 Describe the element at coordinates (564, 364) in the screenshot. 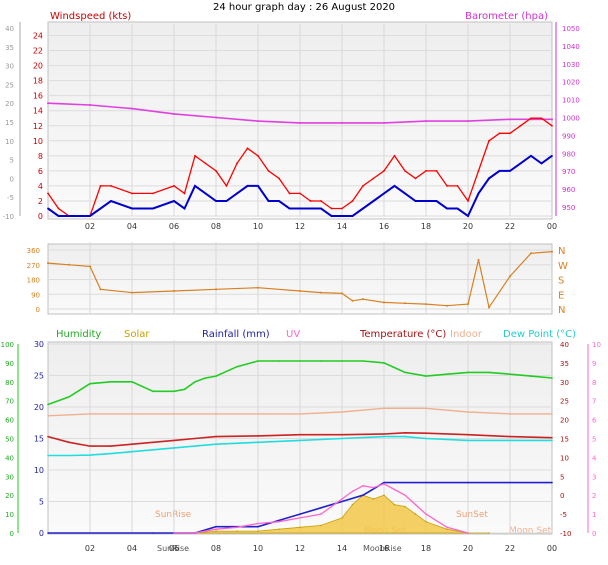

I see `temp-tick-label-1: 35` at that location.